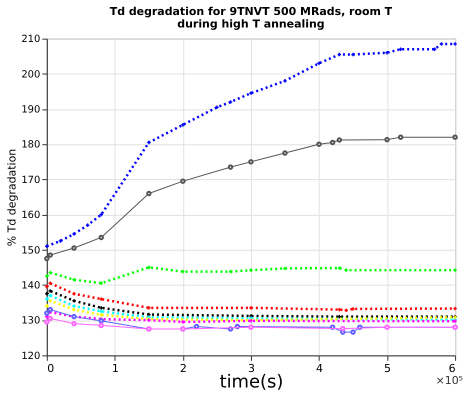 The width and height of the screenshot is (475, 403). Describe the element at coordinates (30, 110) in the screenshot. I see `y-tick-label: 190` at that location.